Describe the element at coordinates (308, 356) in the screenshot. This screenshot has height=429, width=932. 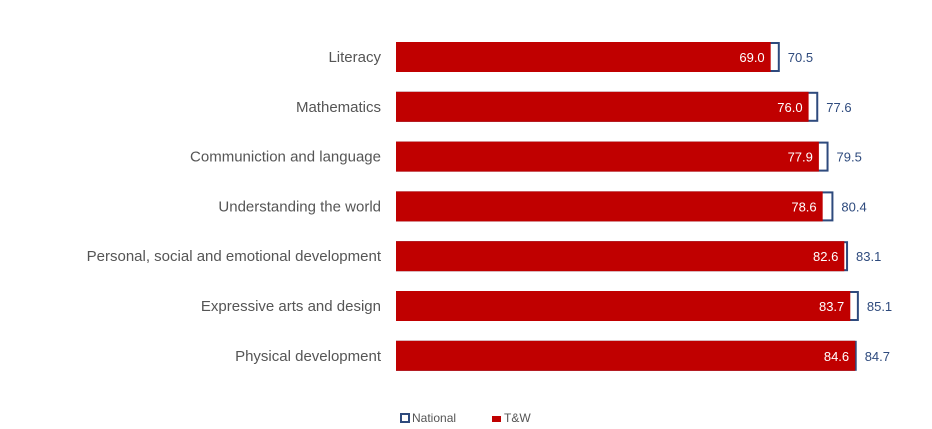
I see `category-label: Physical development` at that location.